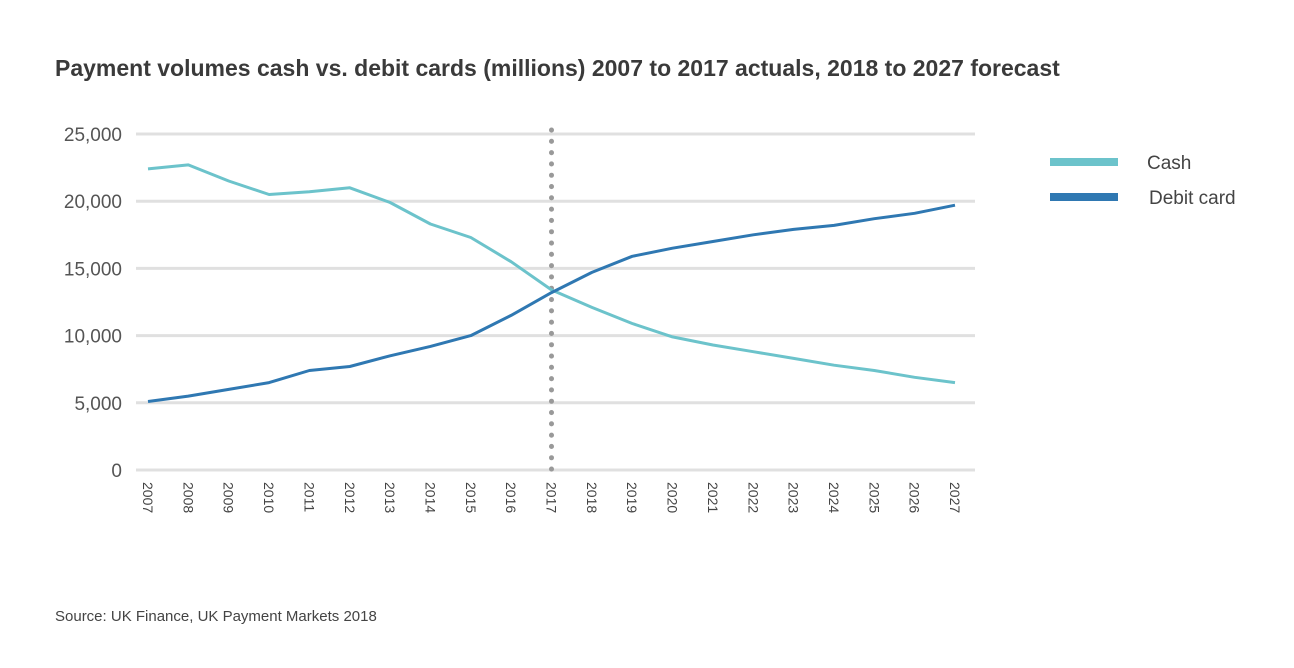 The height and width of the screenshot is (668, 1294). Describe the element at coordinates (93, 135) in the screenshot. I see `y-tick-label: 25,000` at that location.